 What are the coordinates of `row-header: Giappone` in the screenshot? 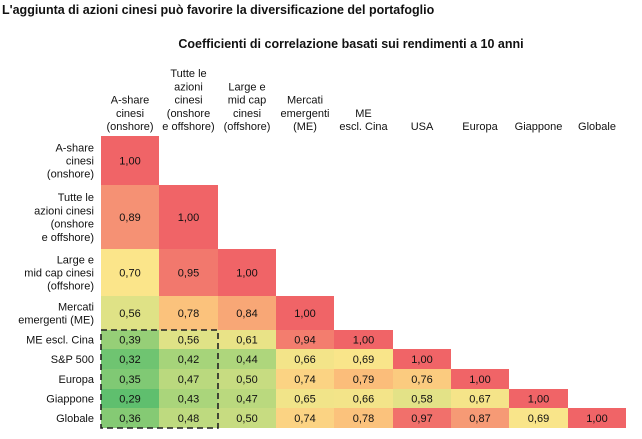 It's located at (70, 400).